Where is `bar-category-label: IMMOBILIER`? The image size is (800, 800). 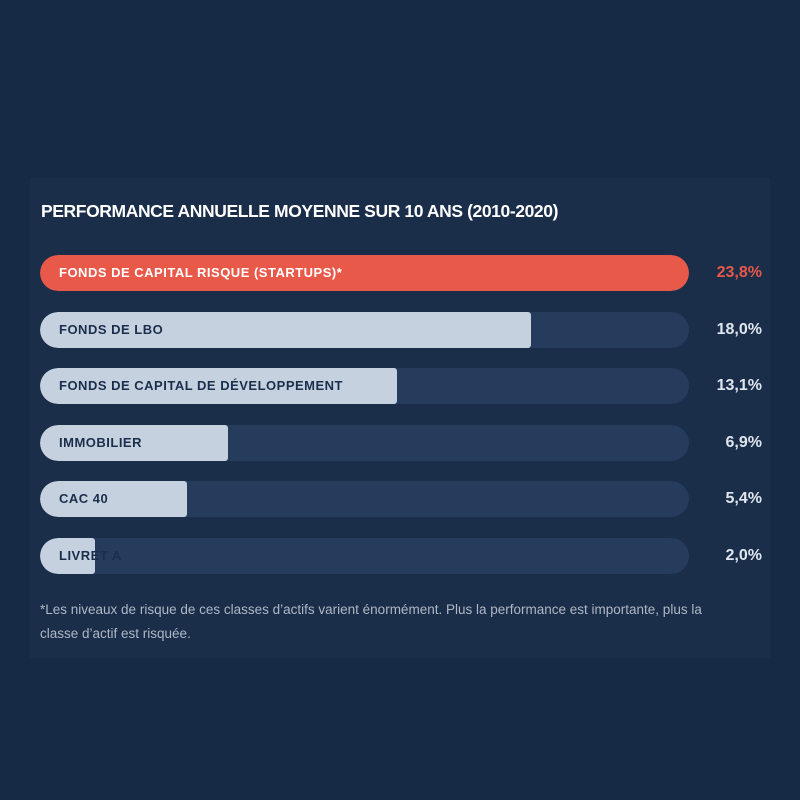
bar-category-label: IMMOBILIER is located at coordinates (100, 442).